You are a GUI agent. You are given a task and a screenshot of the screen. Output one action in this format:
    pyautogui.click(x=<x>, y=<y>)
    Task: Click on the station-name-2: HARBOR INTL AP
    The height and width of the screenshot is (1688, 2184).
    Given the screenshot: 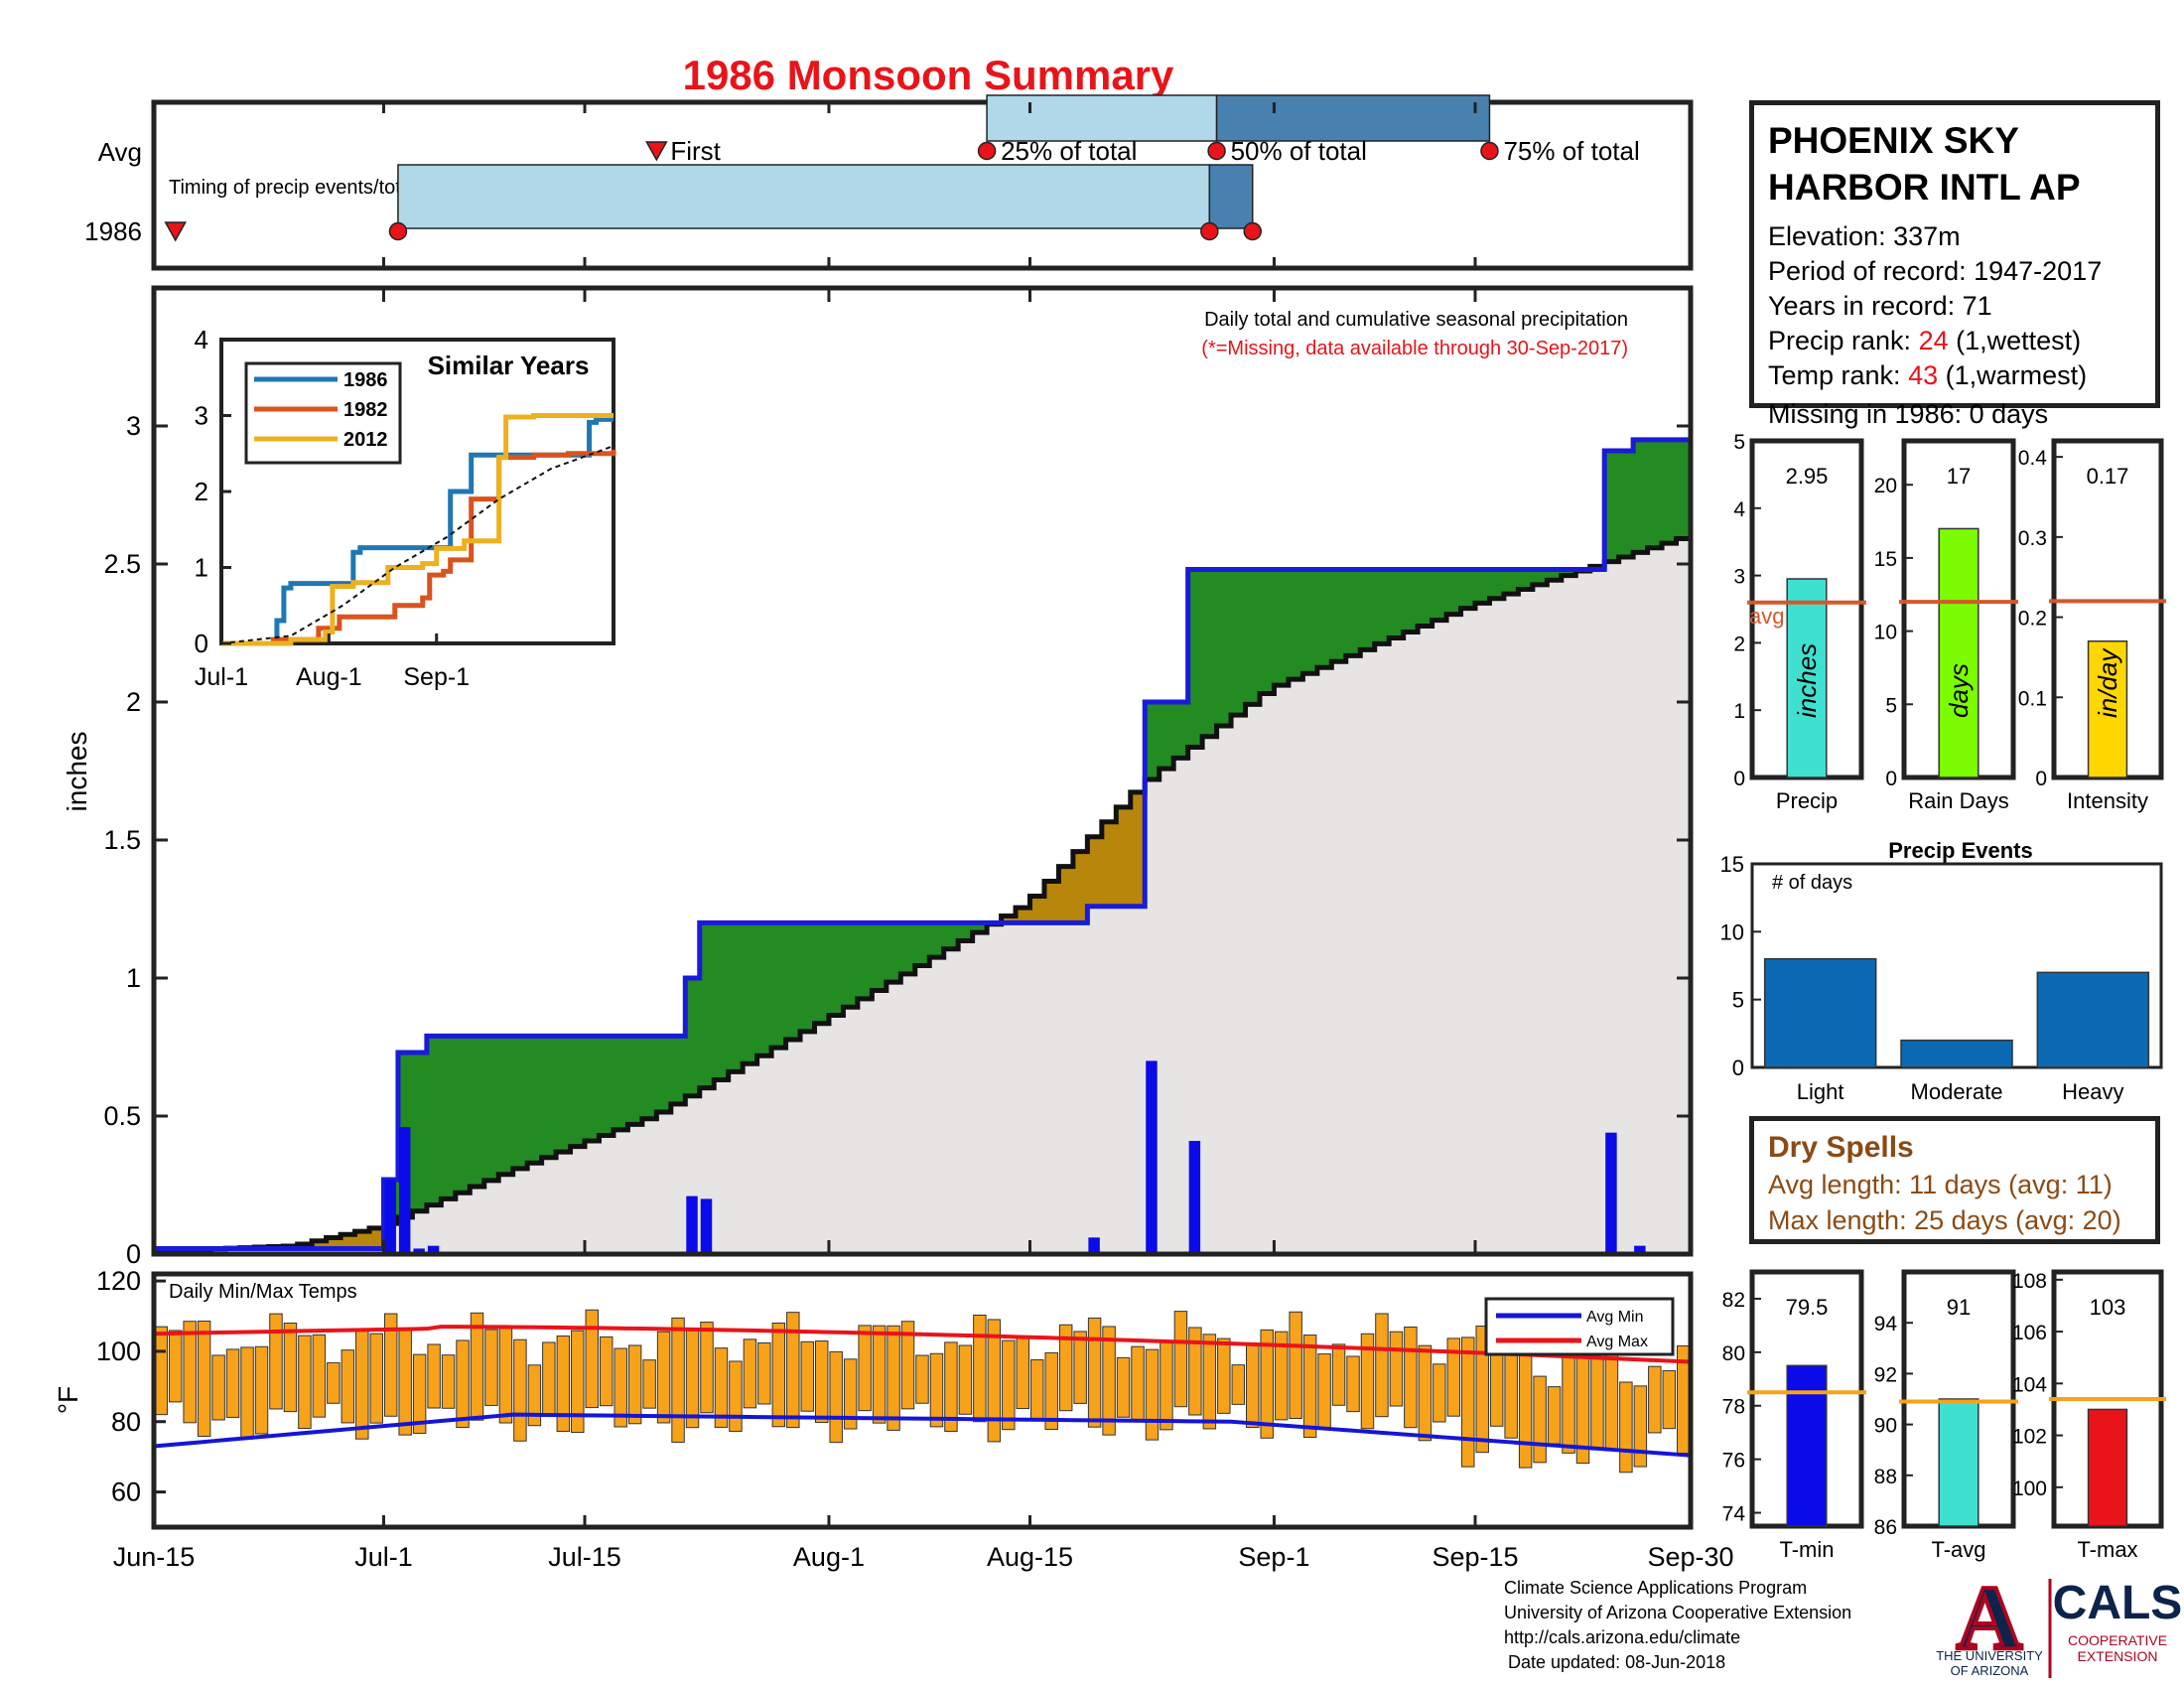 What is the action you would take?
    pyautogui.click(x=1924, y=187)
    